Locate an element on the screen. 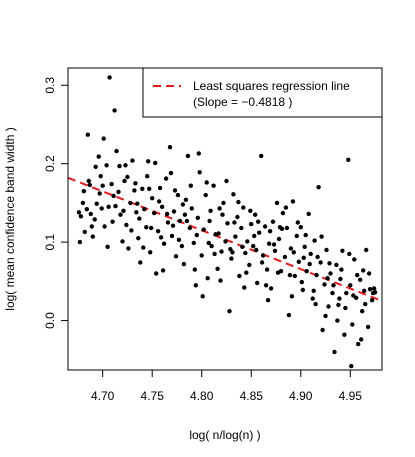  x-axis-label: log( n/log(n) ) is located at coordinates (224, 435).